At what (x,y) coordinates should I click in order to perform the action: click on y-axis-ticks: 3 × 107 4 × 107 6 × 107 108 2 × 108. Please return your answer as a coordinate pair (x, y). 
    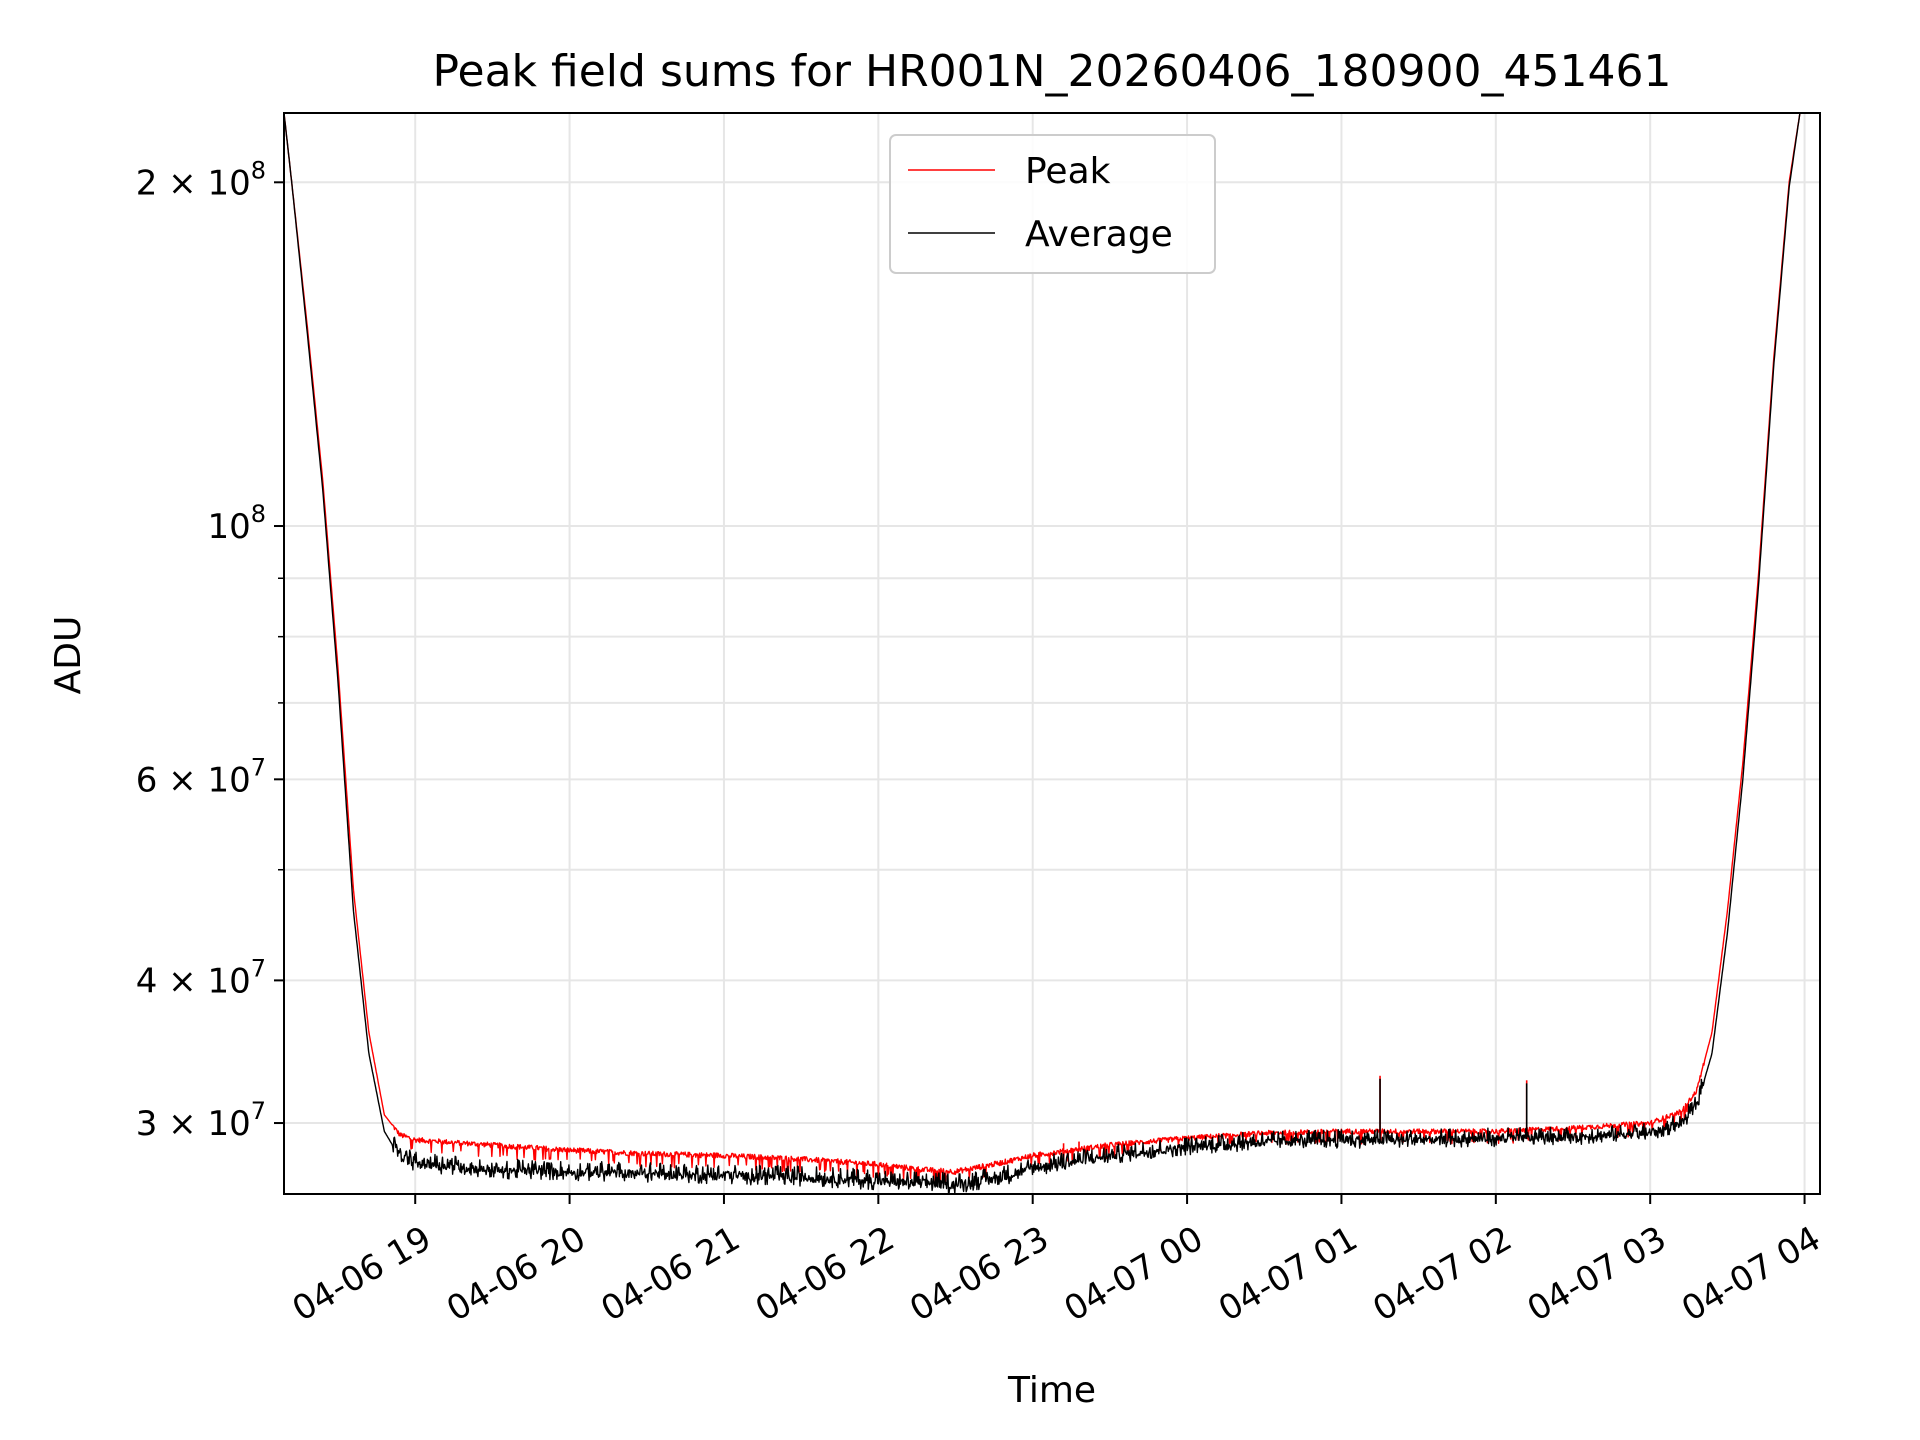
    Looking at the image, I should click on (210, 650).